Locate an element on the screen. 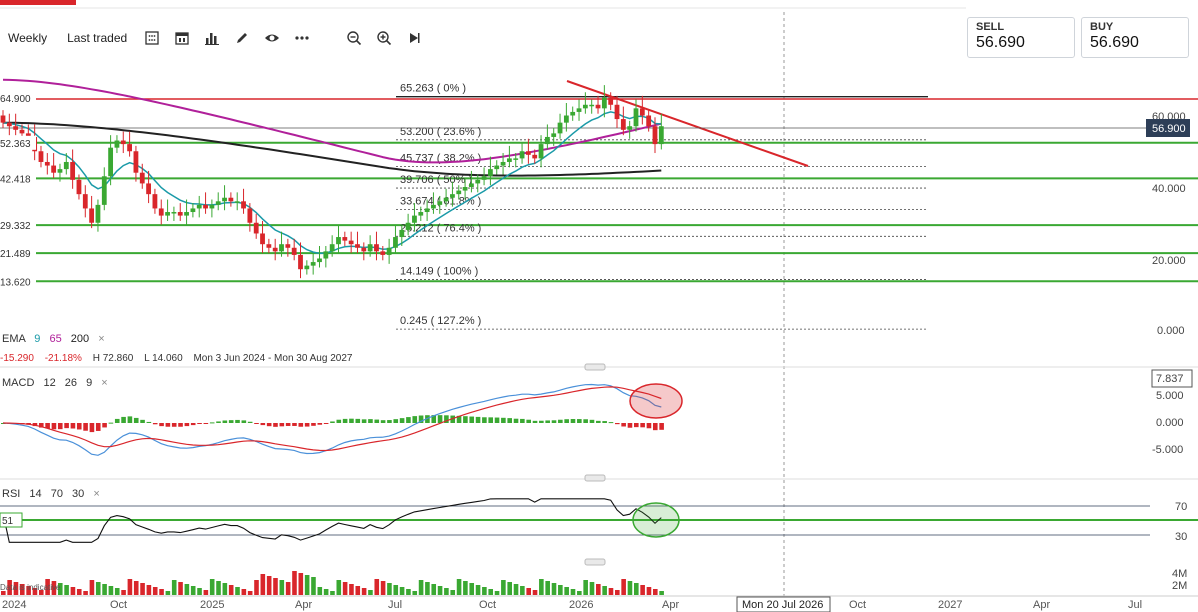 The height and width of the screenshot is (612, 1198). play-icon is located at coordinates (414, 38).